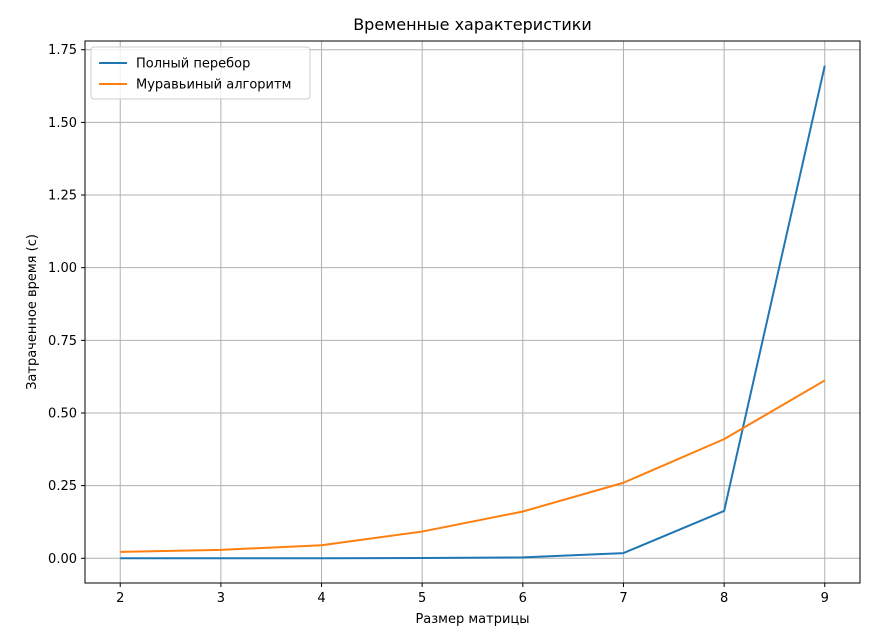 The height and width of the screenshot is (640, 895). Describe the element at coordinates (32, 312) in the screenshot. I see `y-axis-label: Затраченное время (с)` at that location.